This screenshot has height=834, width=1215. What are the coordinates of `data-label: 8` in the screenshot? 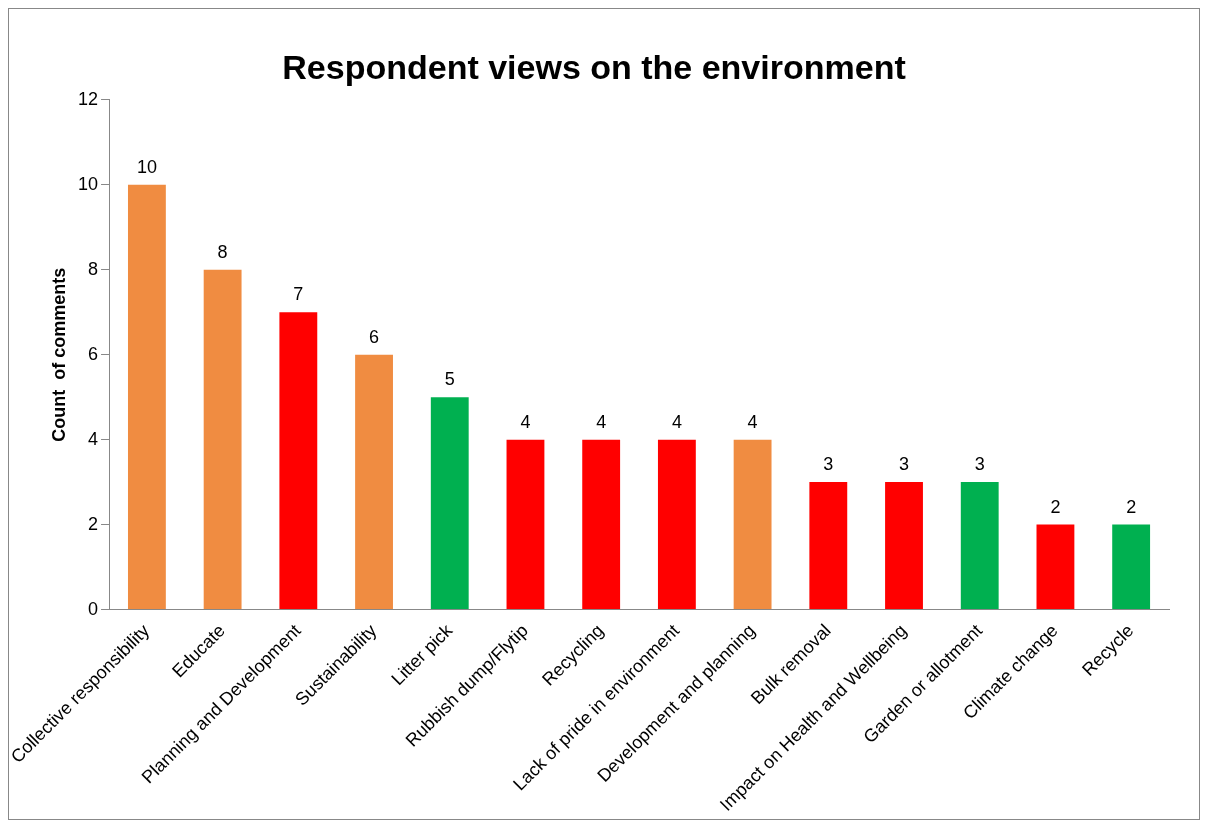 It's located at (222, 251).